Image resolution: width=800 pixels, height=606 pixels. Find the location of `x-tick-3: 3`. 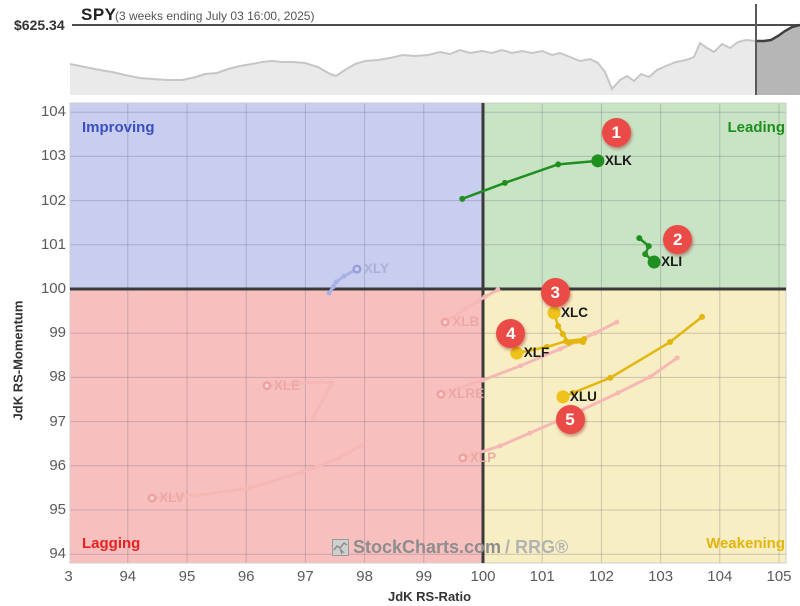

x-tick-3: 3 is located at coordinates (68, 576).